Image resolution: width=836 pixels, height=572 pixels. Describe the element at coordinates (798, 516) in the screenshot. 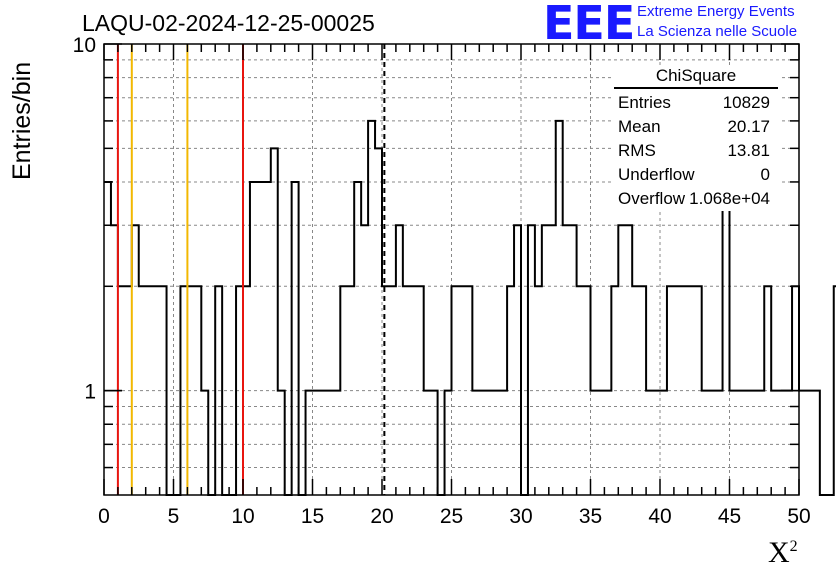

I see `x-tick-label: 50` at that location.